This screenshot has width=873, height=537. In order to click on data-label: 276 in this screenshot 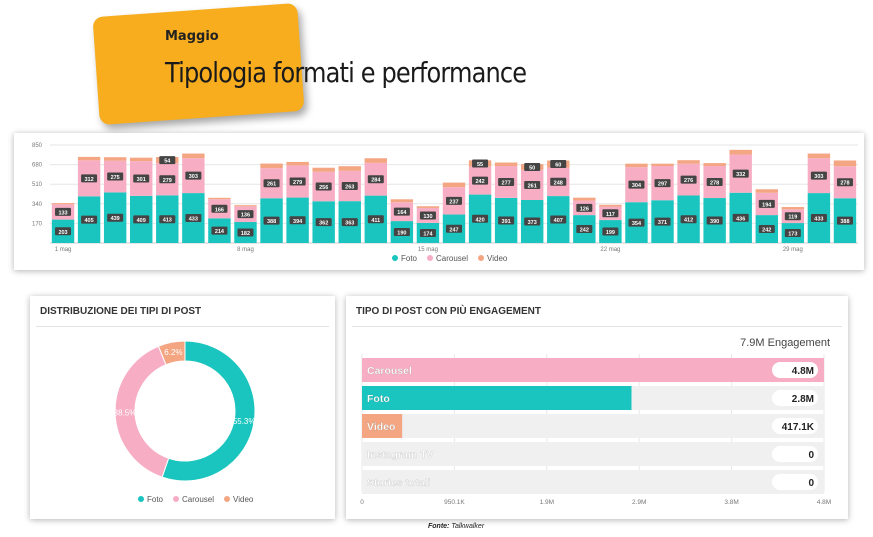, I will do `click(688, 181)`.